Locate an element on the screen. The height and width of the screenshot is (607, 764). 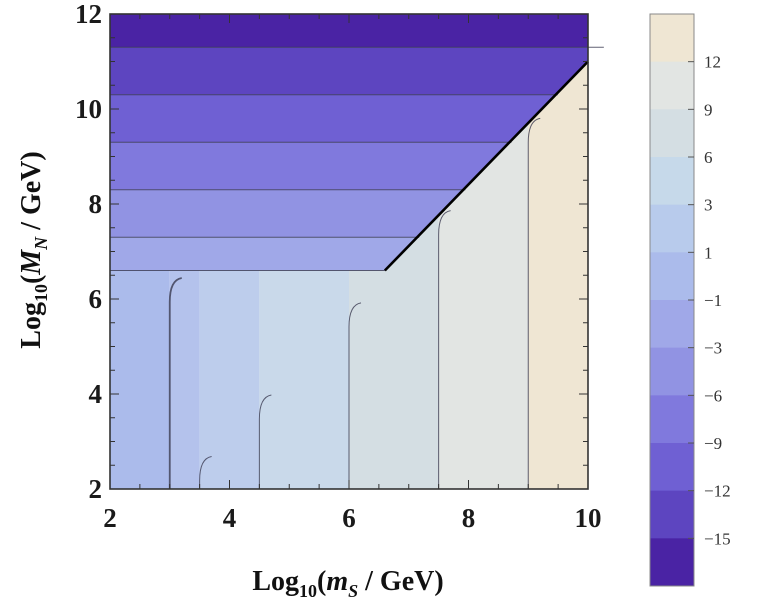
y-tick-label: 6 is located at coordinates (96, 299).